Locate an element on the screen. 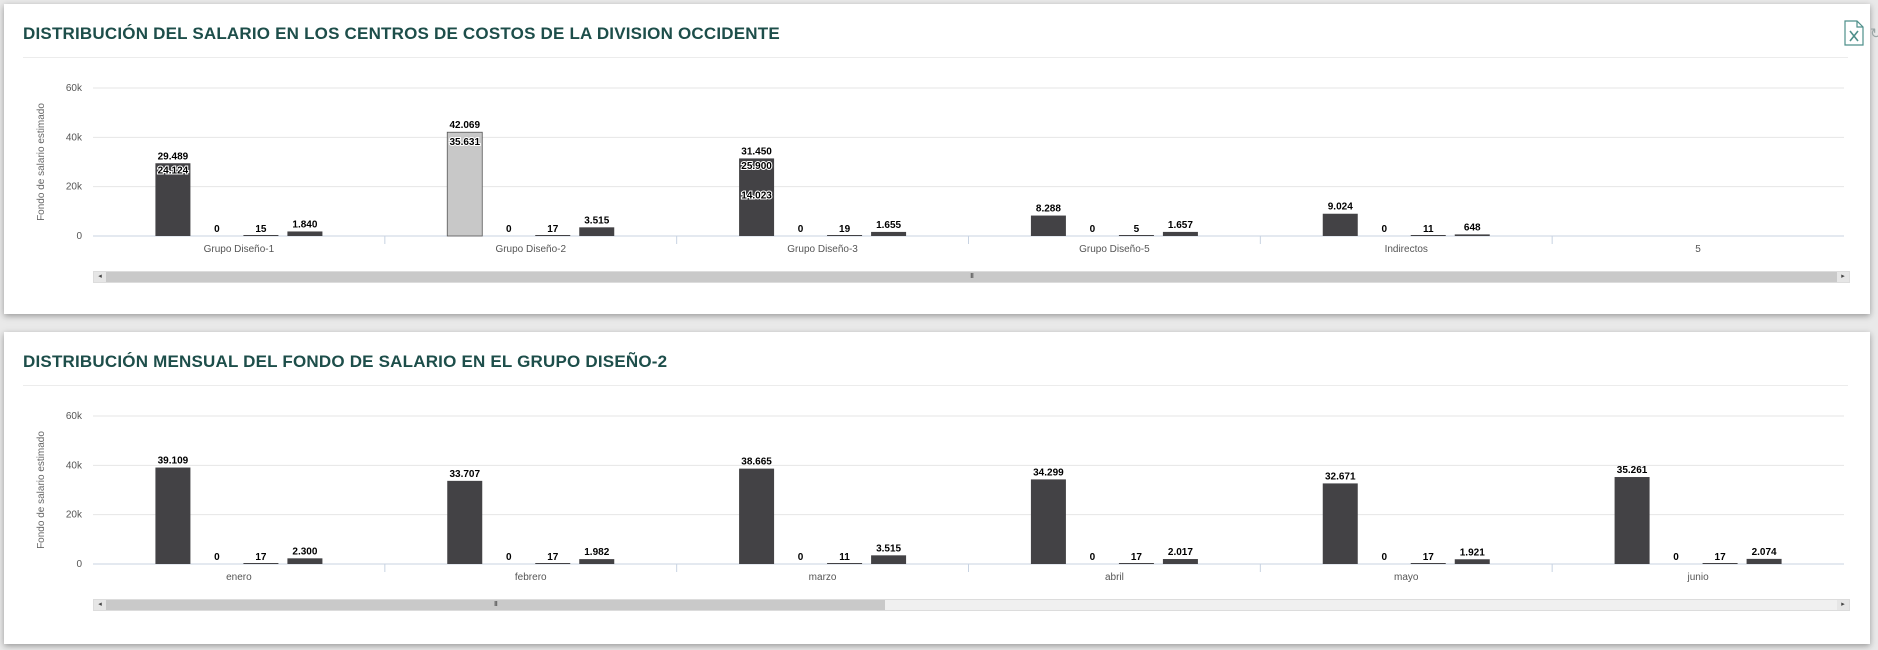 The width and height of the screenshot is (1878, 650). y-tick-label: 40k is located at coordinates (74, 465).